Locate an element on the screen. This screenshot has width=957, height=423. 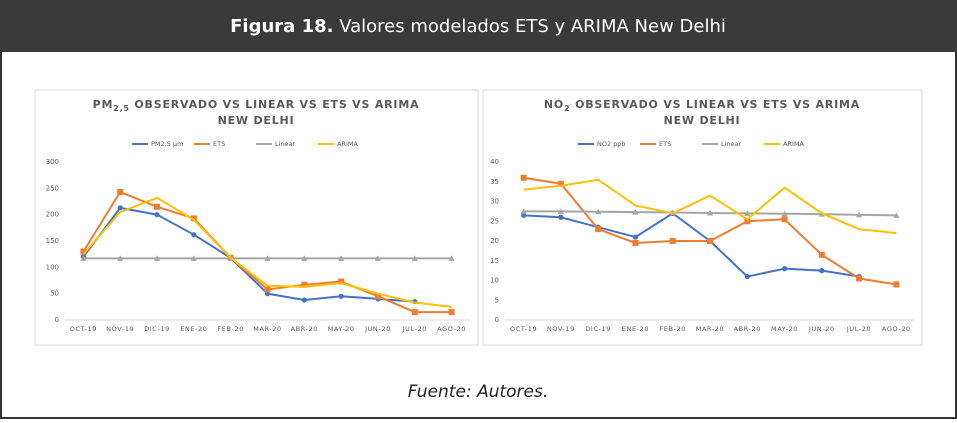
y-tick-label: 250 is located at coordinates (52, 188).